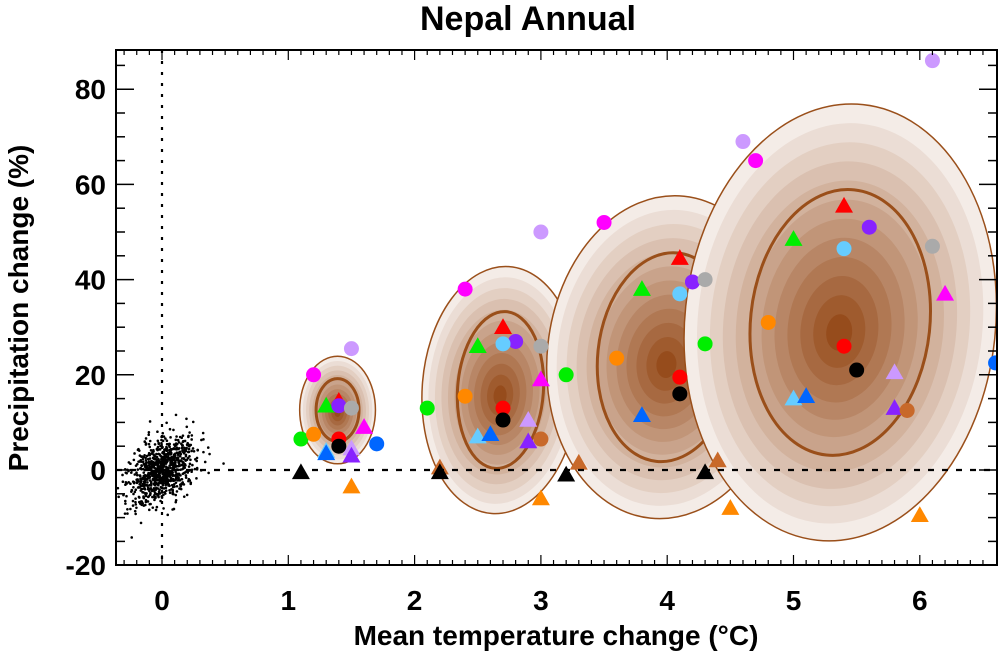 This screenshot has height=657, width=1000. Describe the element at coordinates (98, 470) in the screenshot. I see `y-tick-label: 0` at that location.